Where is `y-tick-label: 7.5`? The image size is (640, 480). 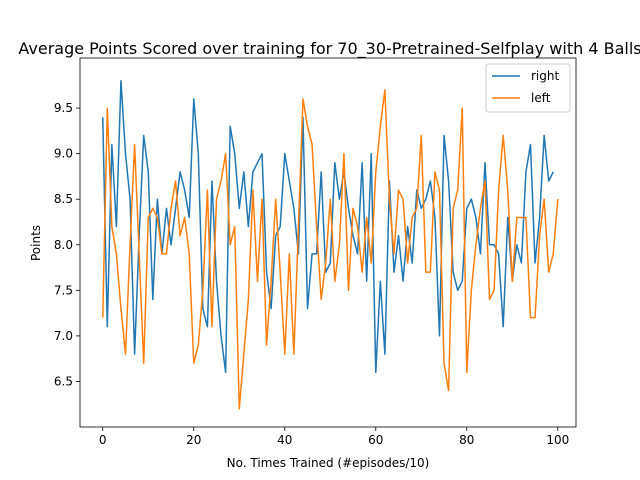
y-tick-label: 7.5 is located at coordinates (63, 290).